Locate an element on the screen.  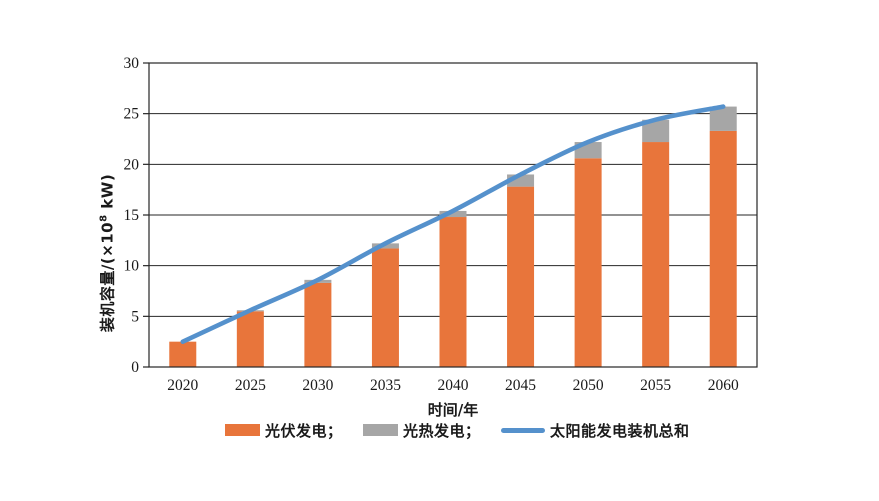
x-tick-label: 2040 is located at coordinates (453, 385).